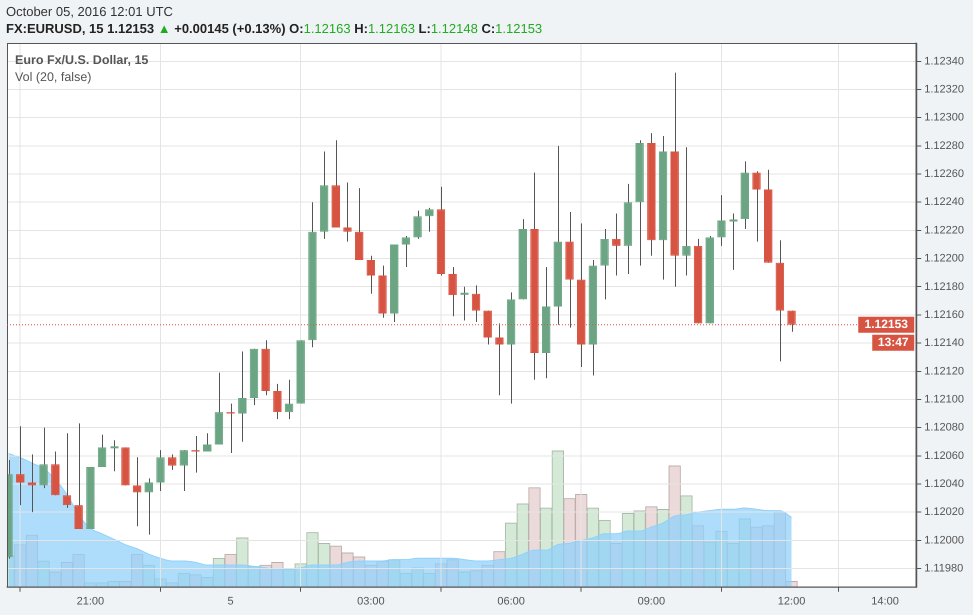  Describe the element at coordinates (944, 230) in the screenshot. I see `y-tick-label: 1.12220` at that location.